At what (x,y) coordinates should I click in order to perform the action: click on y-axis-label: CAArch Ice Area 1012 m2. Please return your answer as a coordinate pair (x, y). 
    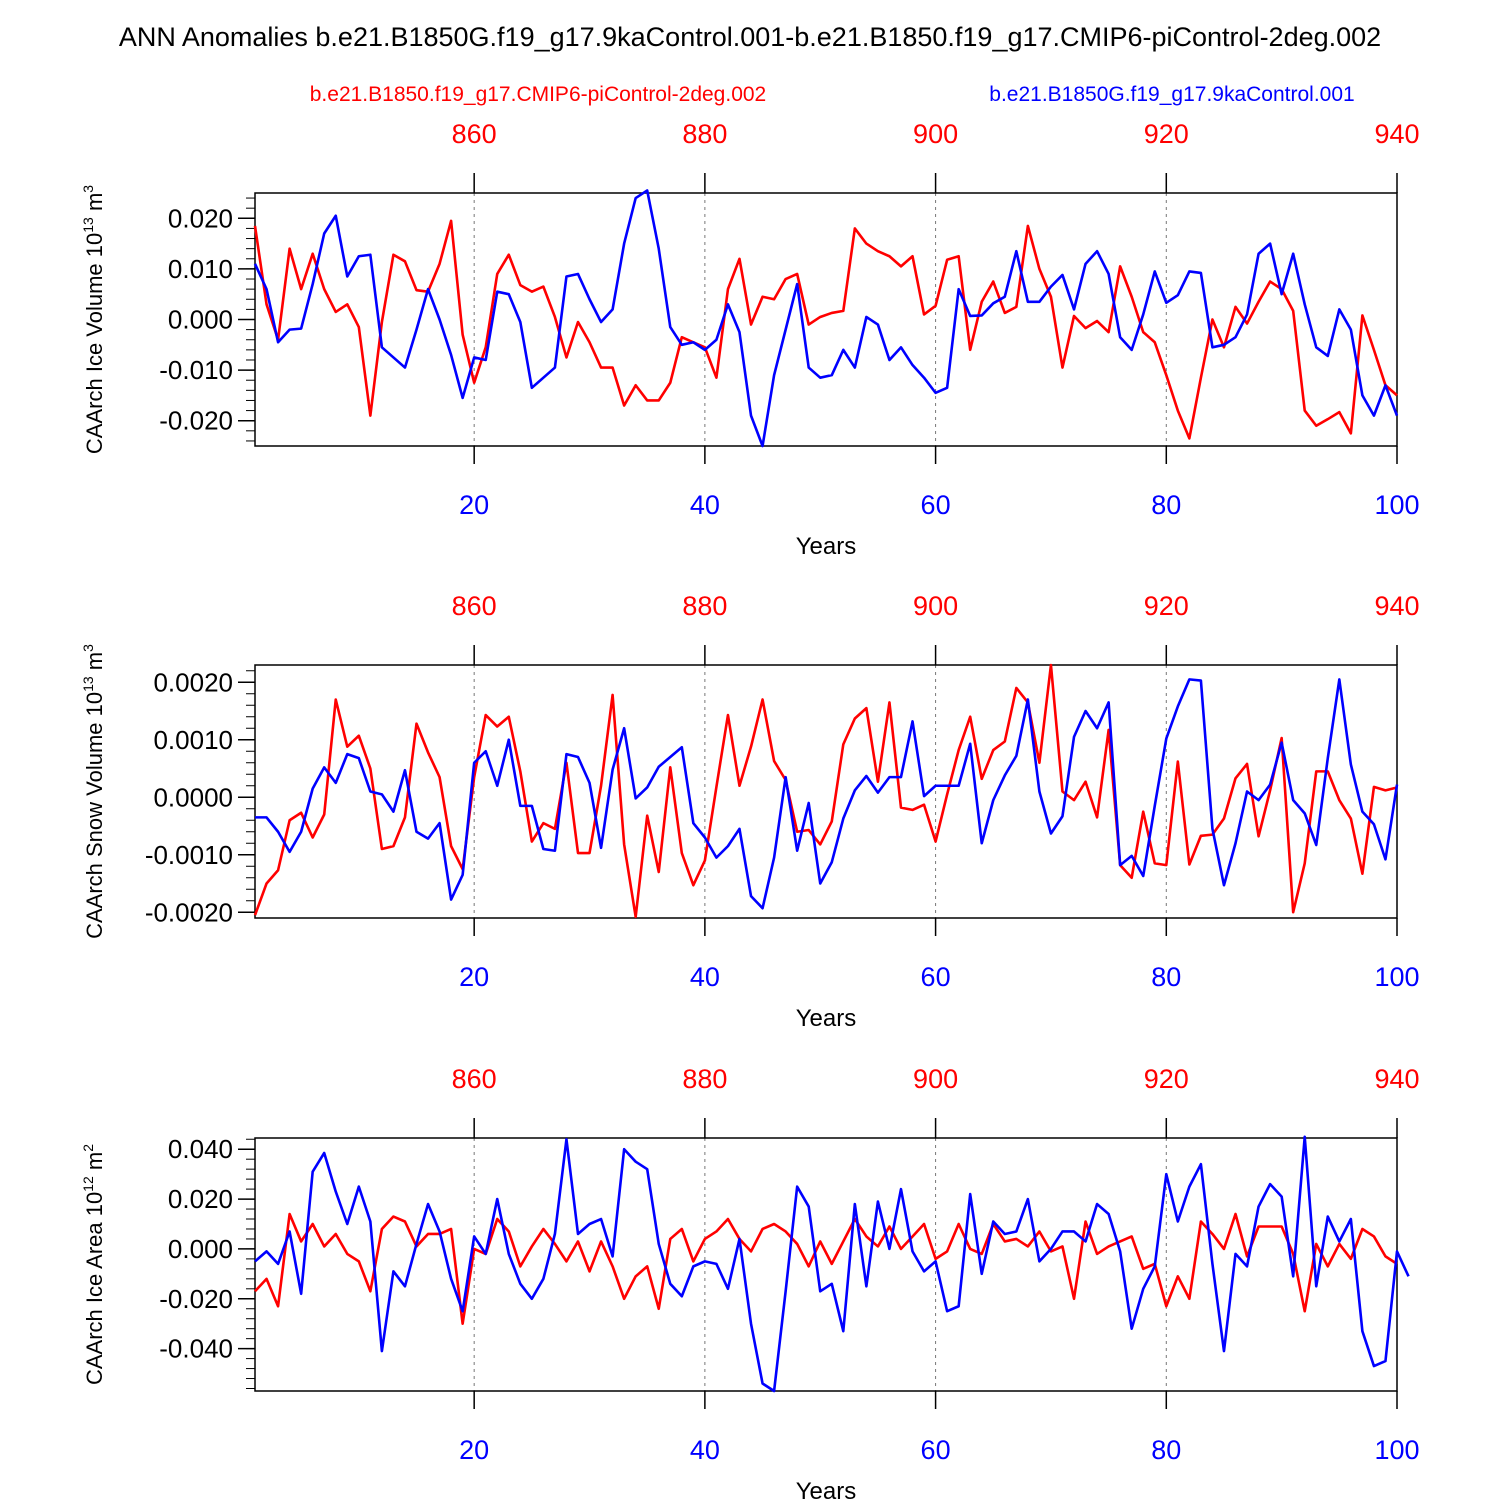
    Looking at the image, I should click on (93, 1264).